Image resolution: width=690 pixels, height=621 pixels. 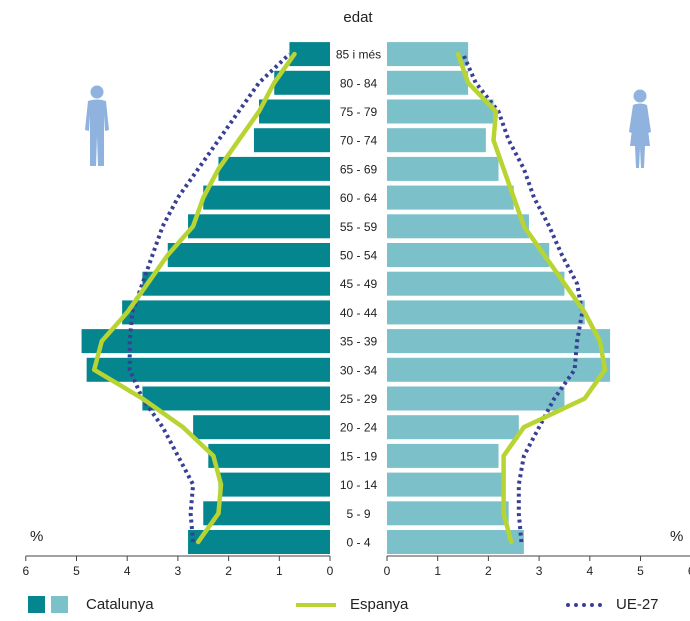 I want to click on age-label: 65 - 69, so click(x=359, y=169).